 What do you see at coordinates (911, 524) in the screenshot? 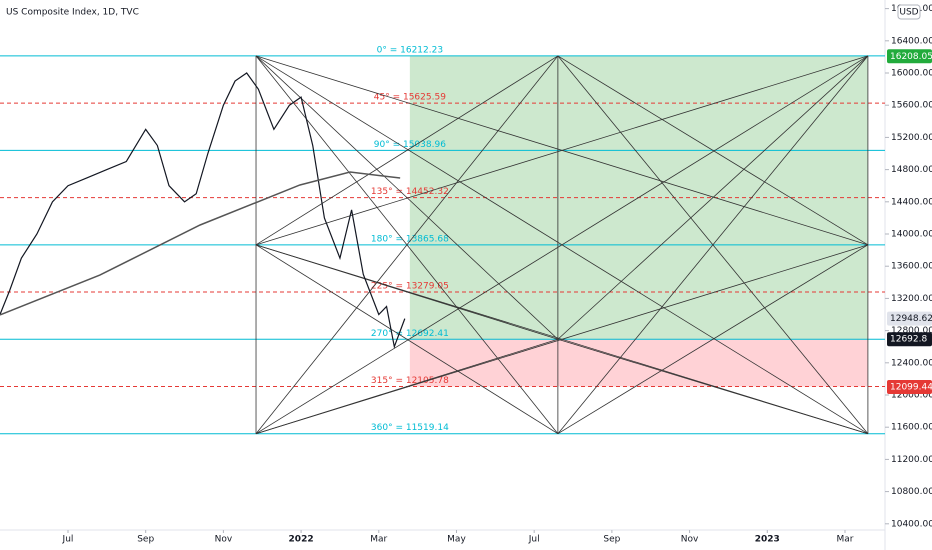
I see `y-tick-label: 10400.00` at bounding box center [911, 524].